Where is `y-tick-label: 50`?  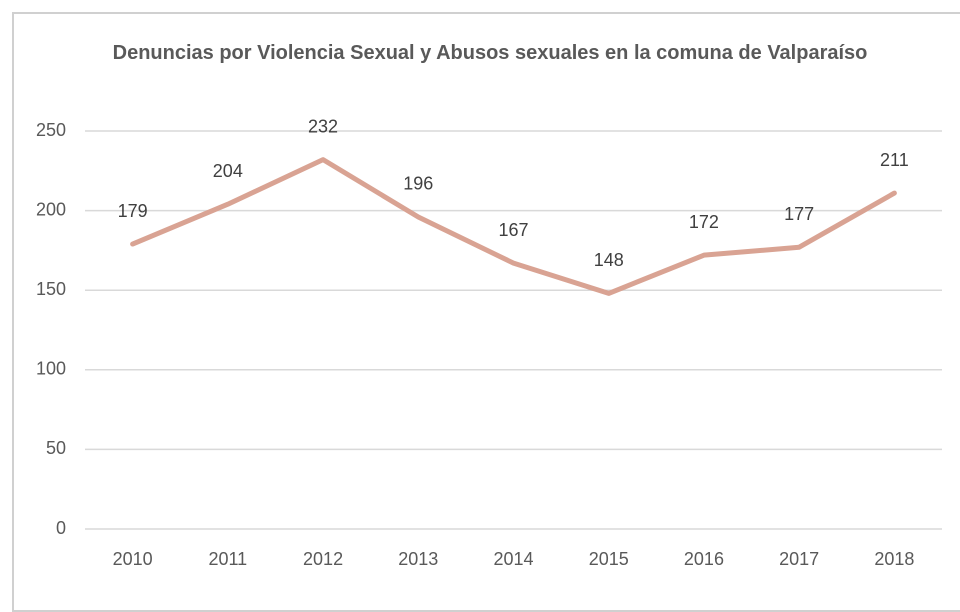 y-tick-label: 50 is located at coordinates (56, 448).